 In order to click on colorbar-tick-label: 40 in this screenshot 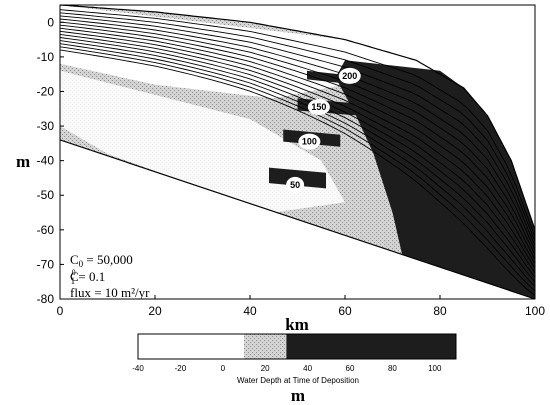, I will do `click(307, 368)`.